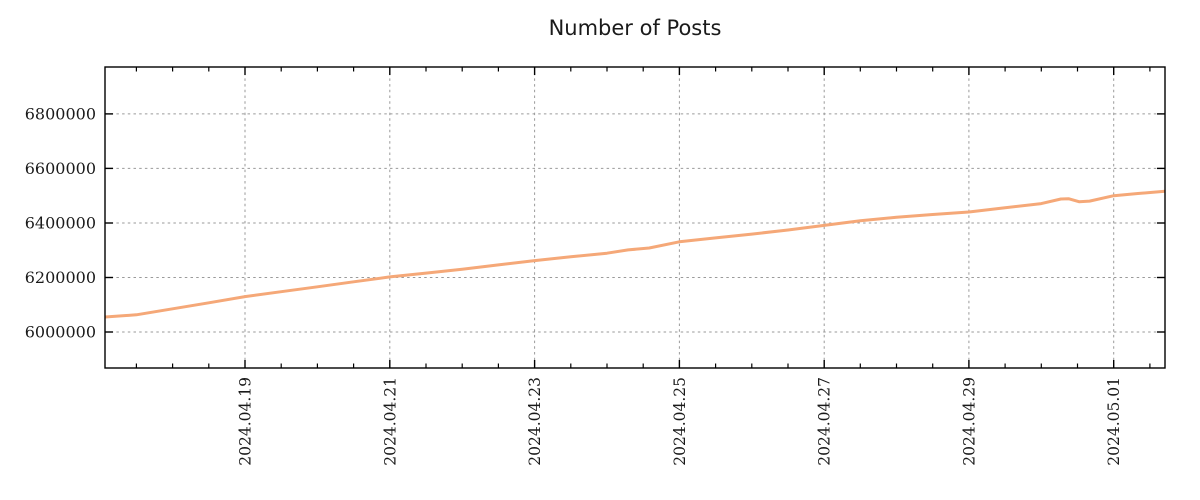 The height and width of the screenshot is (500, 1200). What do you see at coordinates (60, 113) in the screenshot?
I see `y-tick-label: 6800000` at bounding box center [60, 113].